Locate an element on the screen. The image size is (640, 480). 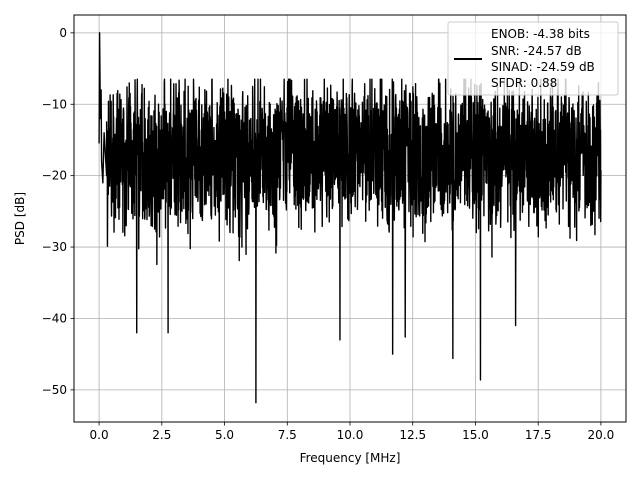
x-axis-ticks: 0.0 2.5 5.0 7.5 10.0 12.5 15.0 17.5 20.0 is located at coordinates (352, 432).